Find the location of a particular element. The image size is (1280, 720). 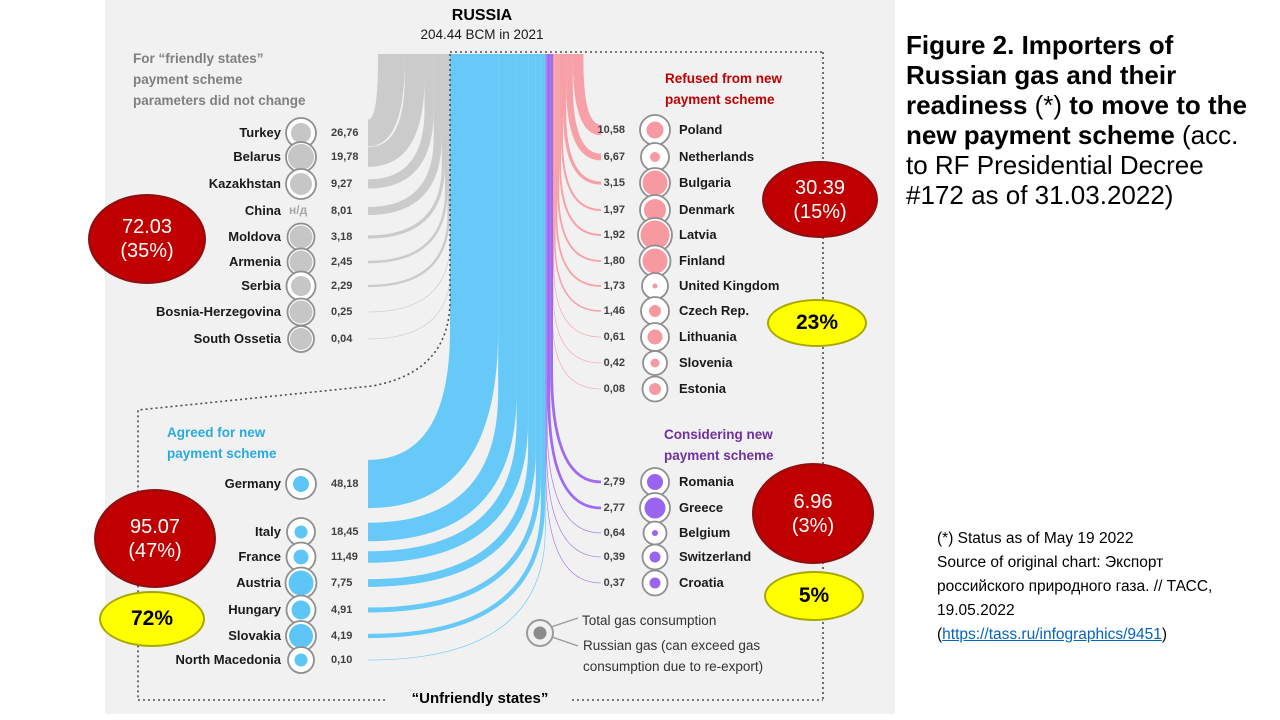

refused-share-badge: 23% is located at coordinates (817, 323).